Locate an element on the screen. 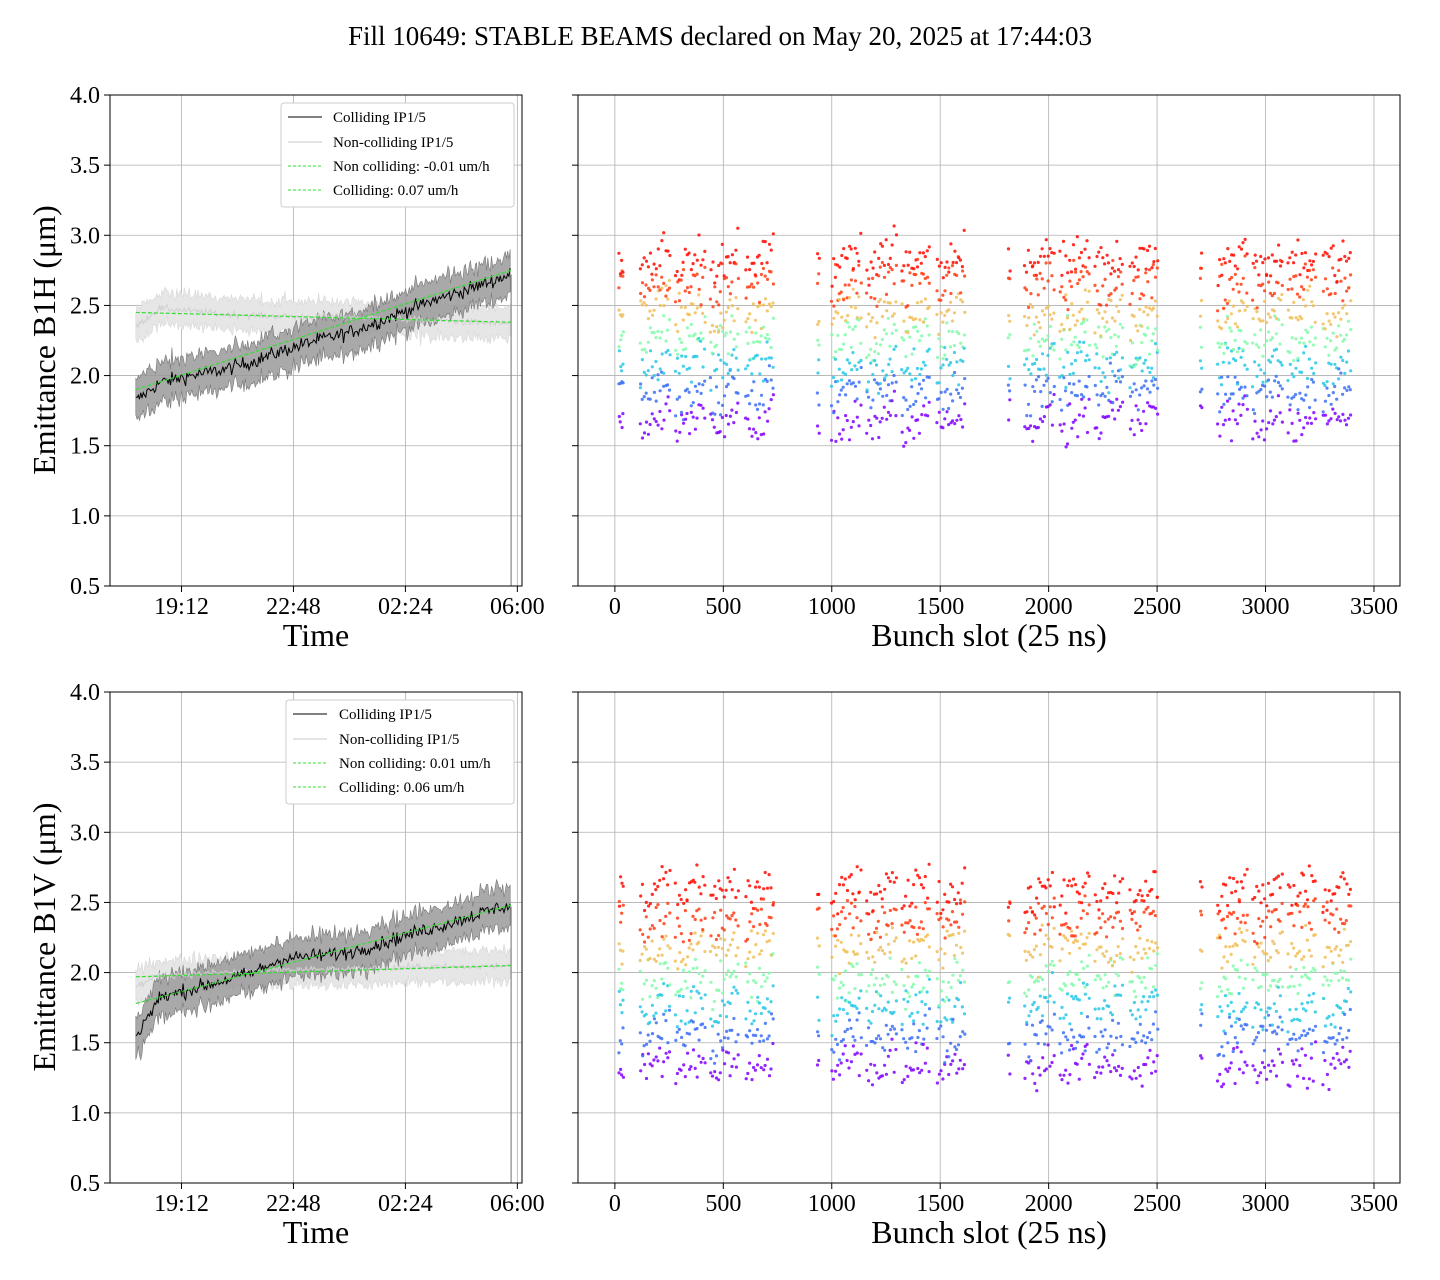 The image size is (1440, 1280). x-tick-label: 500 is located at coordinates (723, 1204).